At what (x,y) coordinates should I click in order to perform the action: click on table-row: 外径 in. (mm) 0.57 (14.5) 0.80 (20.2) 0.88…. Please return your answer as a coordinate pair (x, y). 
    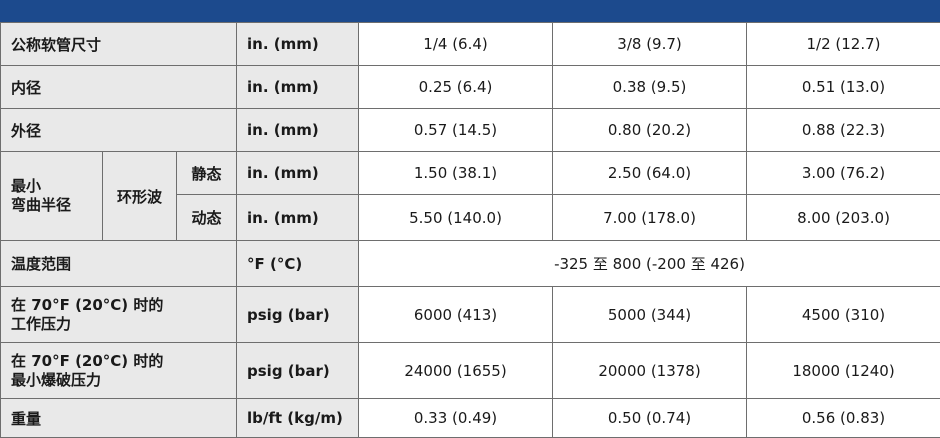
    Looking at the image, I should click on (470, 130).